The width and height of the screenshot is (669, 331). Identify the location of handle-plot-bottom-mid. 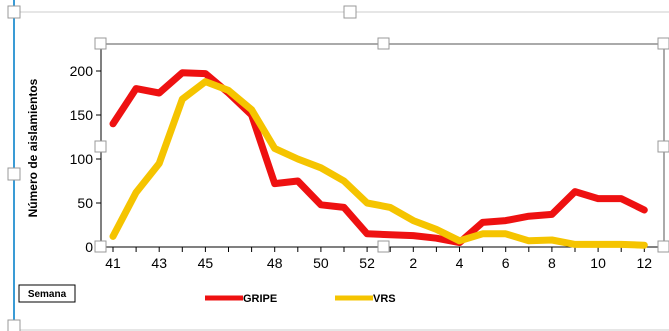
(383, 246).